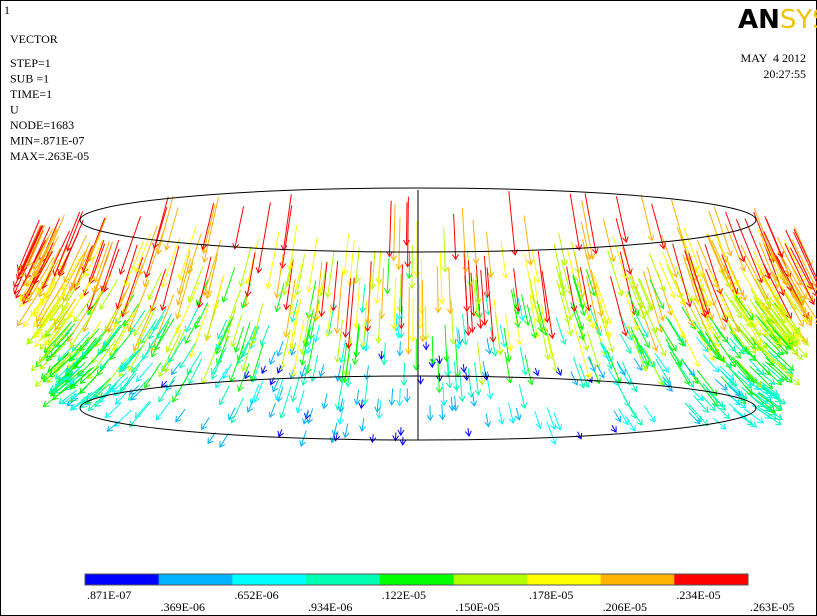 Image resolution: width=817 pixels, height=616 pixels. Describe the element at coordinates (477, 607) in the screenshot. I see `legend-label: .150E-05` at that location.